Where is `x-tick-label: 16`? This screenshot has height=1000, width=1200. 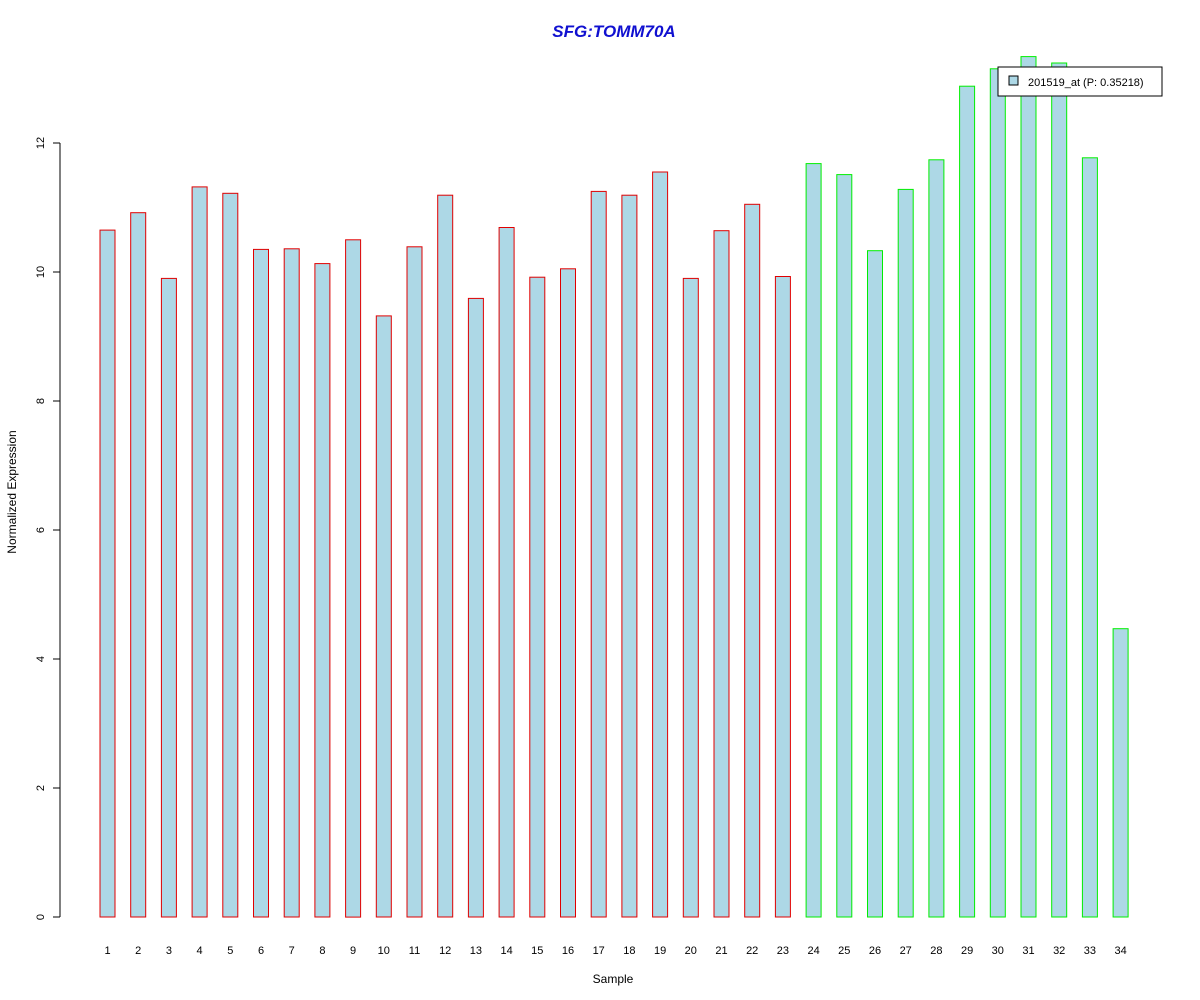
x-tick-label: 16 is located at coordinates (568, 951).